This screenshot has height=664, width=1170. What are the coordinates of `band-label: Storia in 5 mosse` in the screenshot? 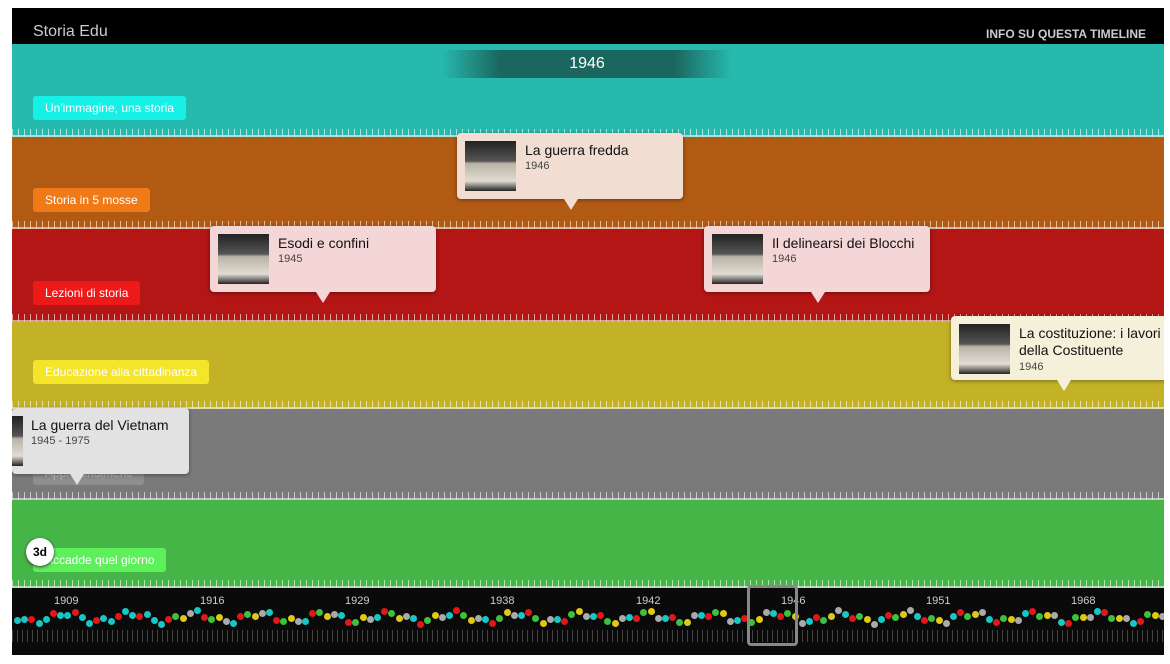 It's located at (91, 200).